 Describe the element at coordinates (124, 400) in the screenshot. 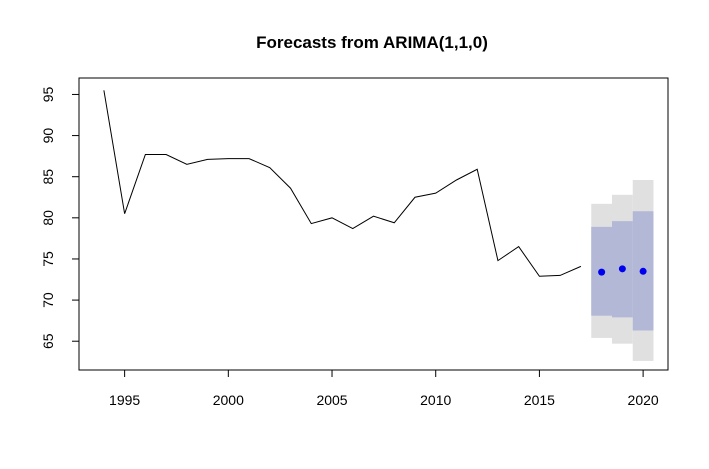

I see `x-tick-label-1995: 1995` at that location.